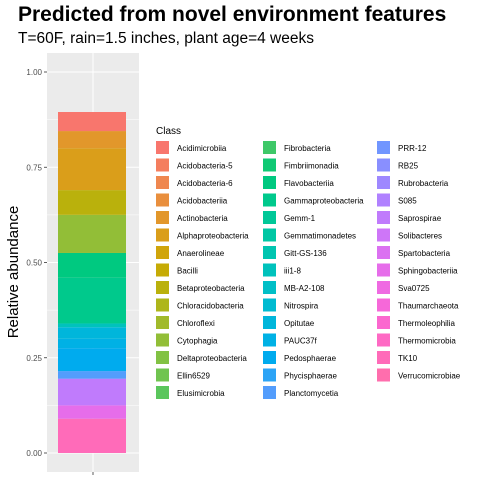 The width and height of the screenshot is (480, 480). What do you see at coordinates (34, 167) in the screenshot?
I see `y-tick-label: 0.75` at bounding box center [34, 167].